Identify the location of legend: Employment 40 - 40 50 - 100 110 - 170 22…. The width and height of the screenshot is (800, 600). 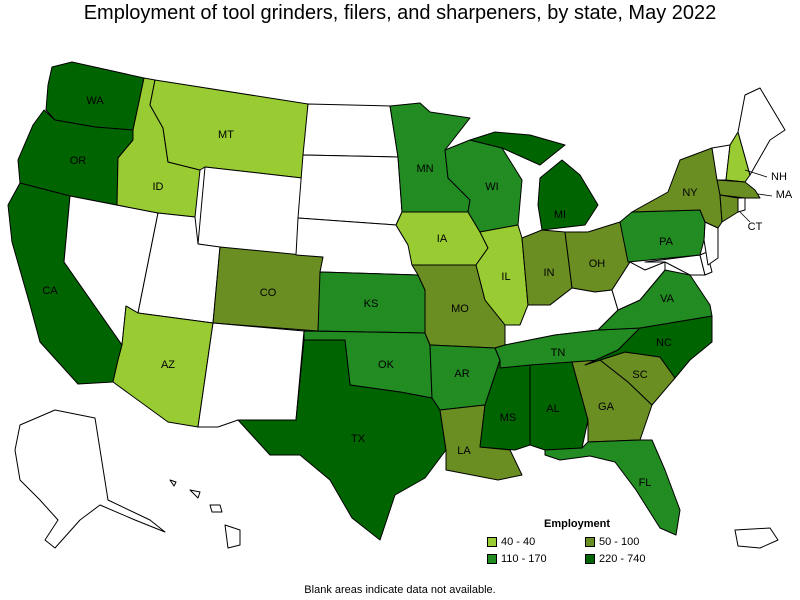
(577, 541).